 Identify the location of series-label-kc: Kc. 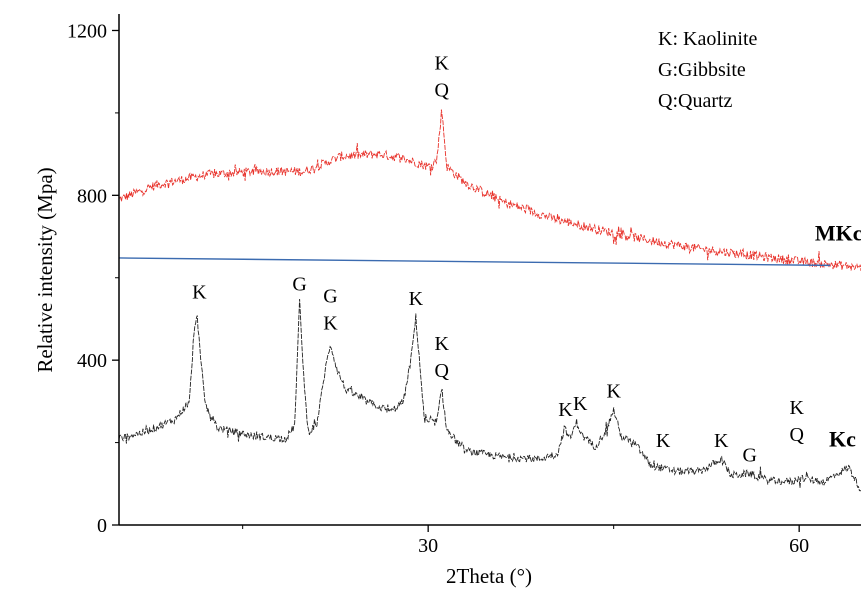
(842, 439).